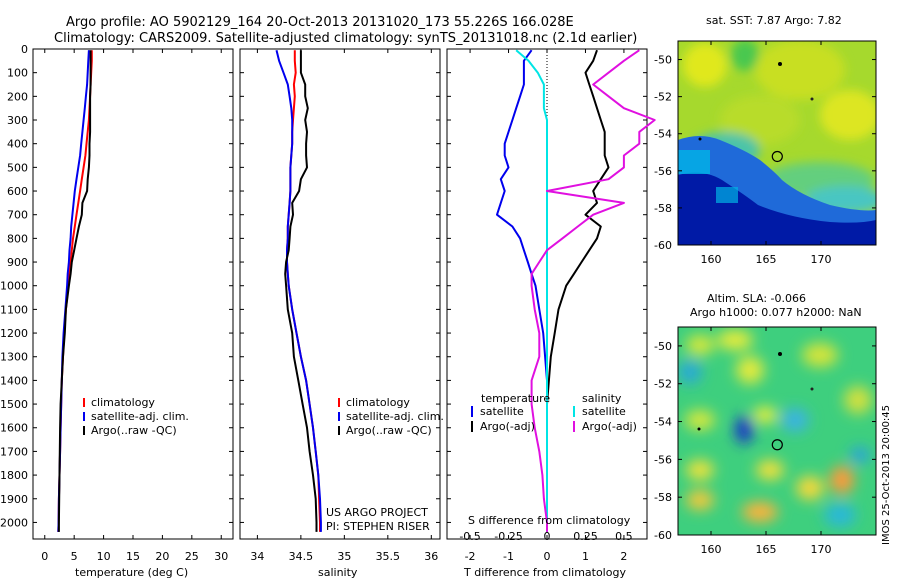 The height and width of the screenshot is (580, 900). What do you see at coordinates (17, 96) in the screenshot?
I see `depth-tick-label: 200` at bounding box center [17, 96].